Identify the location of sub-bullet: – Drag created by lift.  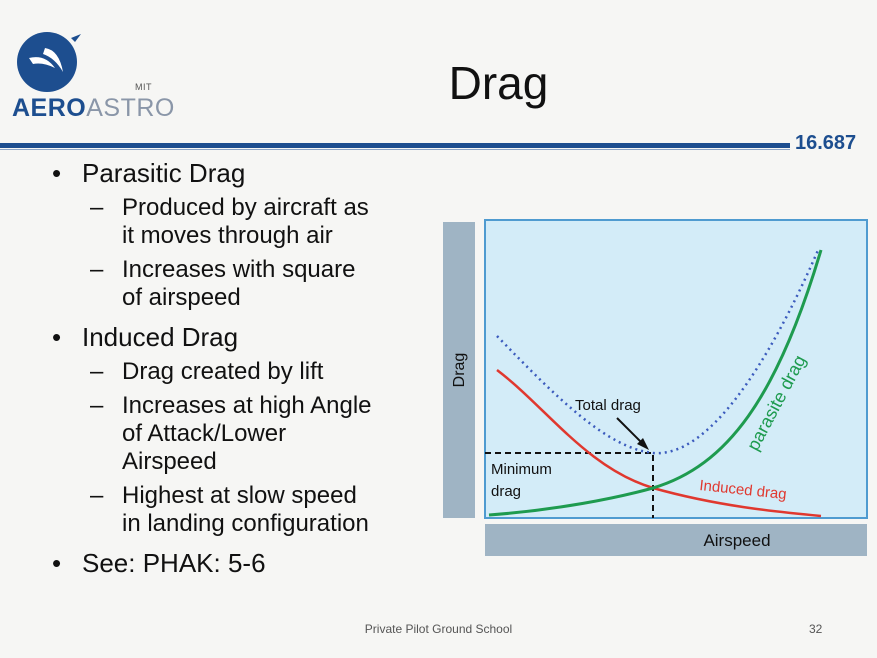
(207, 371).